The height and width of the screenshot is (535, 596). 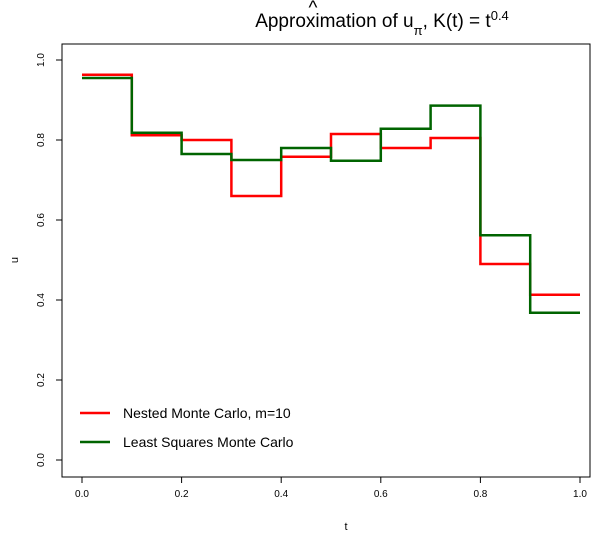 What do you see at coordinates (207, 413) in the screenshot?
I see `legend-label-nested: Nested Monte Carlo, m=10` at bounding box center [207, 413].